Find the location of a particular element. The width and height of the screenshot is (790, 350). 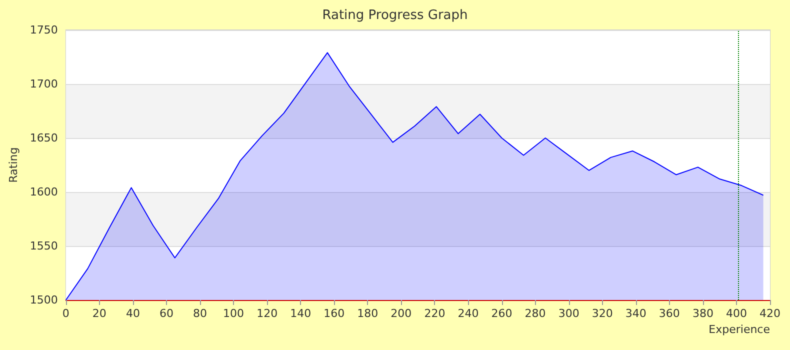

x-tick-label: 360 is located at coordinates (669, 313).